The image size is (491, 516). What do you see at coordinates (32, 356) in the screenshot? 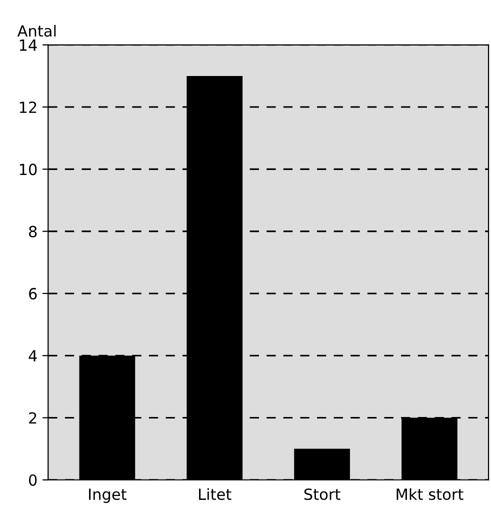
I see `y-tick-label: 4` at bounding box center [32, 356].